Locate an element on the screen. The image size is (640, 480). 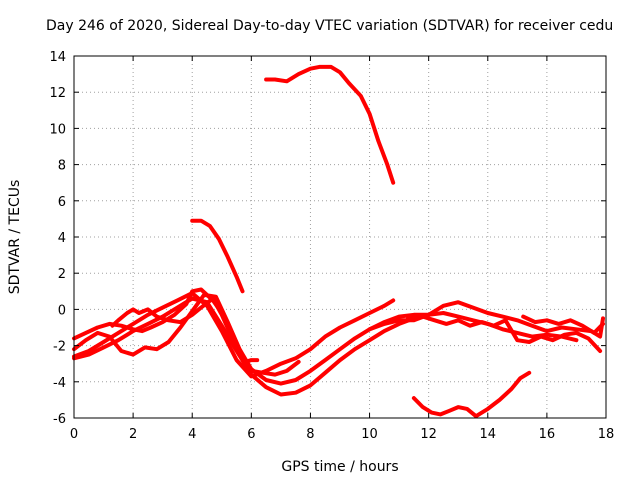
x-tick-label: 12 is located at coordinates (428, 434).